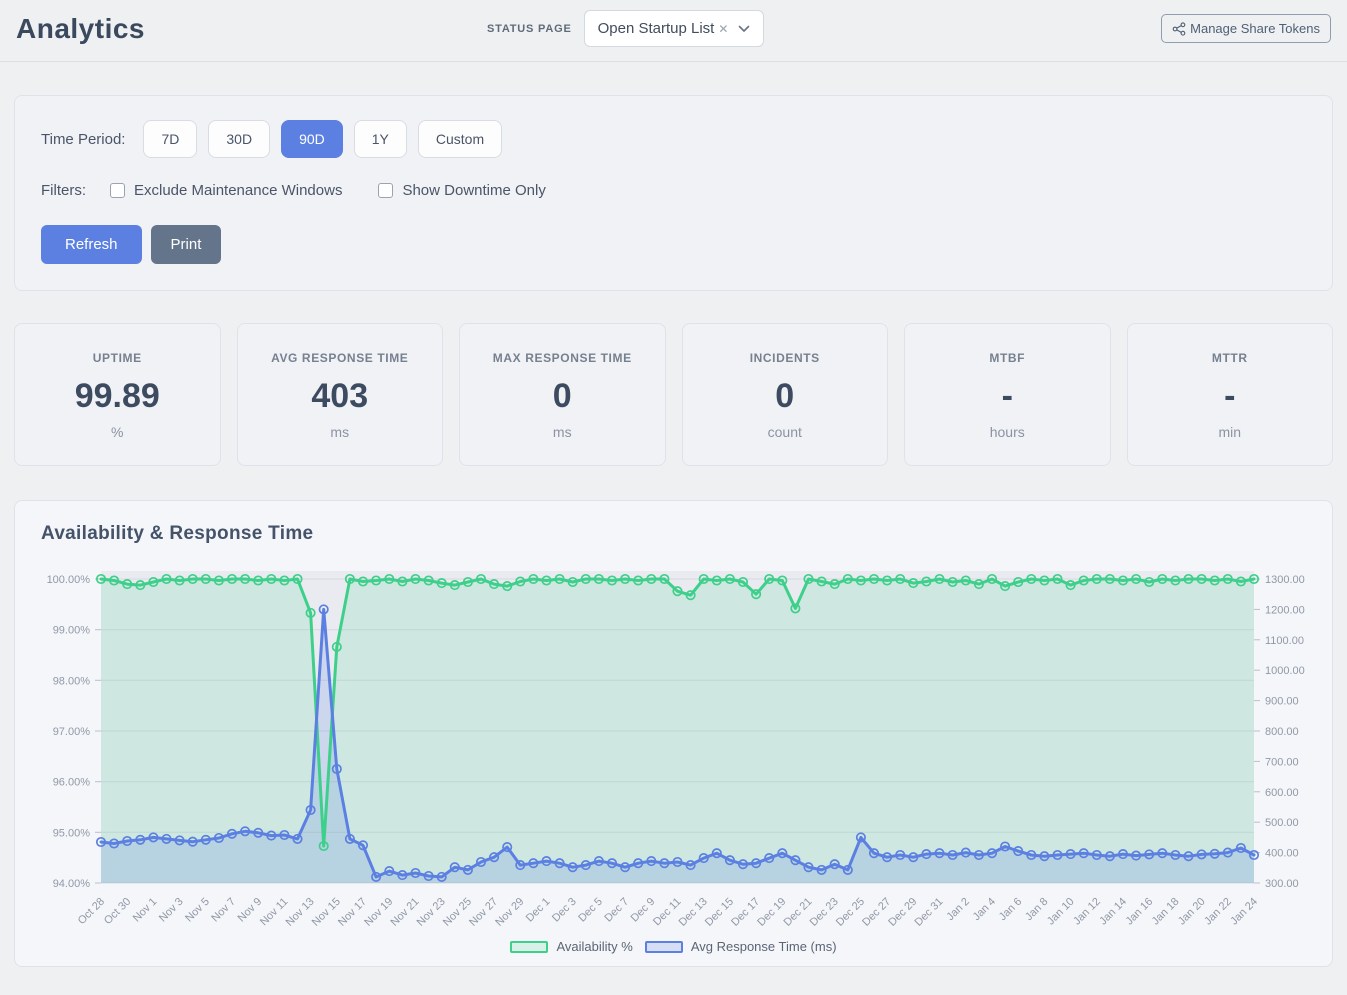 The width and height of the screenshot is (1347, 995). What do you see at coordinates (723, 28) in the screenshot?
I see `clear-selection-icon: ✕` at bounding box center [723, 28].